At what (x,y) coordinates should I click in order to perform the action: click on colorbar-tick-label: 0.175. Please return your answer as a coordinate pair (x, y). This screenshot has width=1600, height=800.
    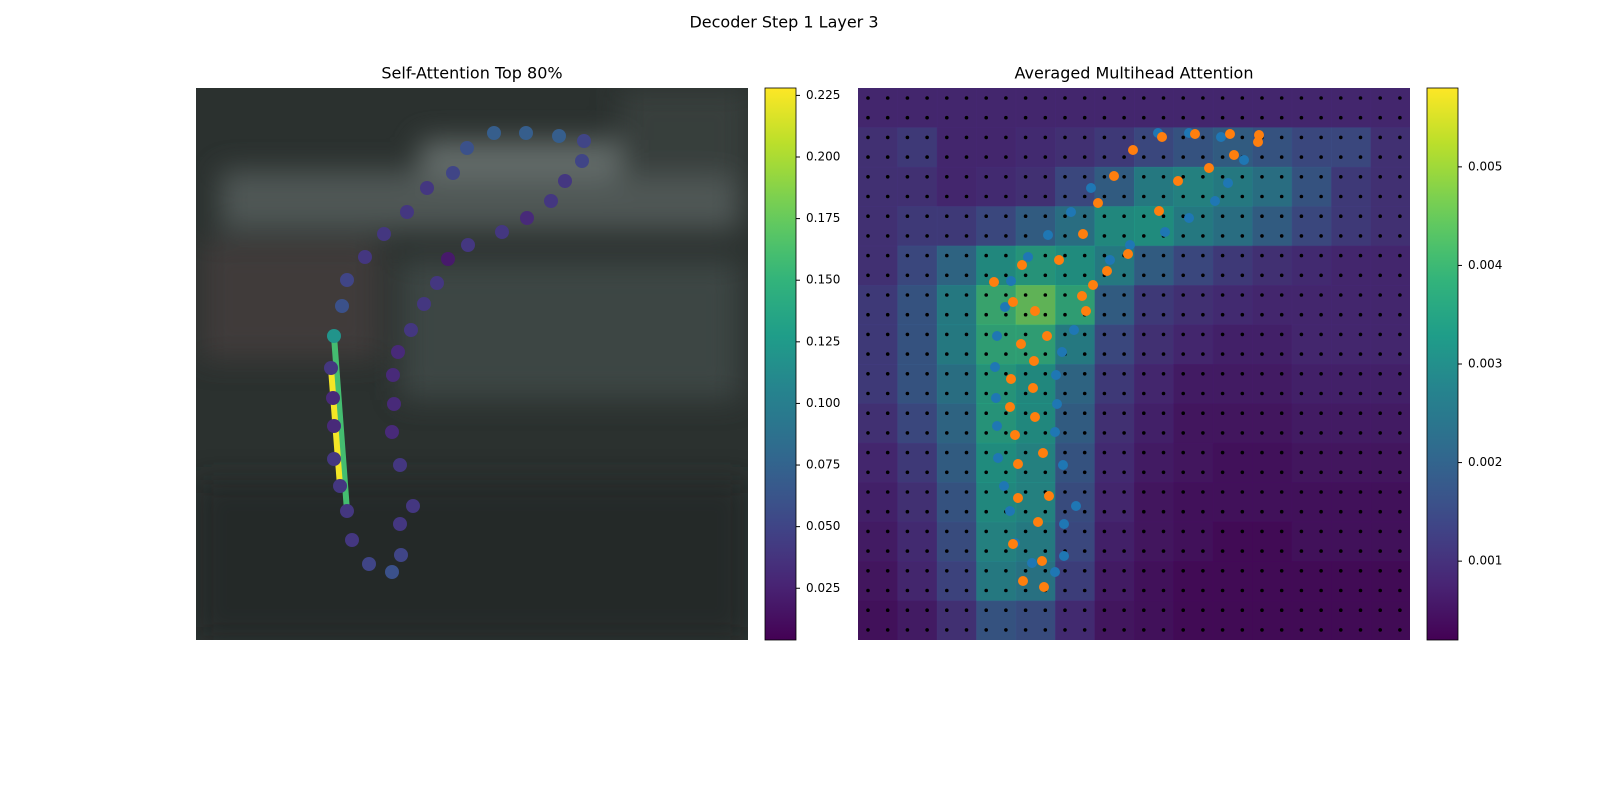
    Looking at the image, I should click on (823, 218).